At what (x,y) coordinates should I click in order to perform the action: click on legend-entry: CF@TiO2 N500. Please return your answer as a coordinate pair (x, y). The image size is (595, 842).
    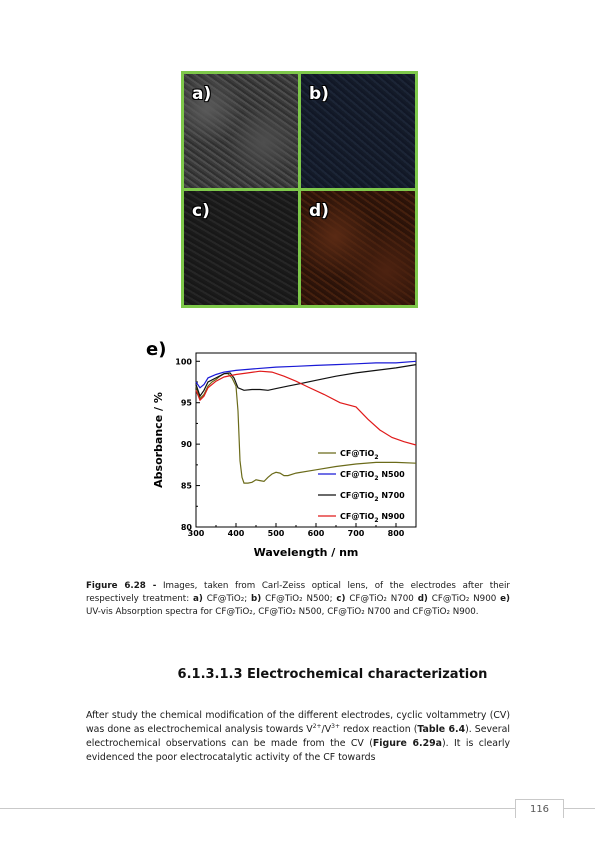
    Looking at the image, I should click on (372, 476).